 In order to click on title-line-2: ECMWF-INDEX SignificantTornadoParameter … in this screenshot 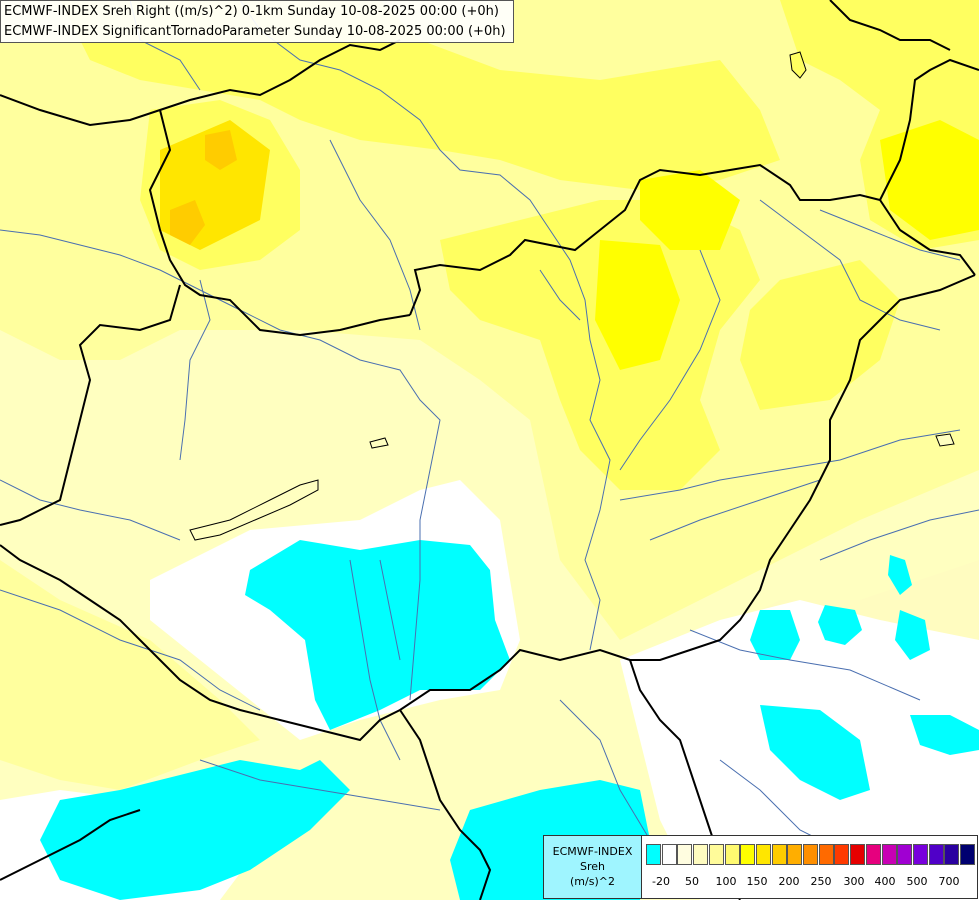, I will do `click(255, 31)`.